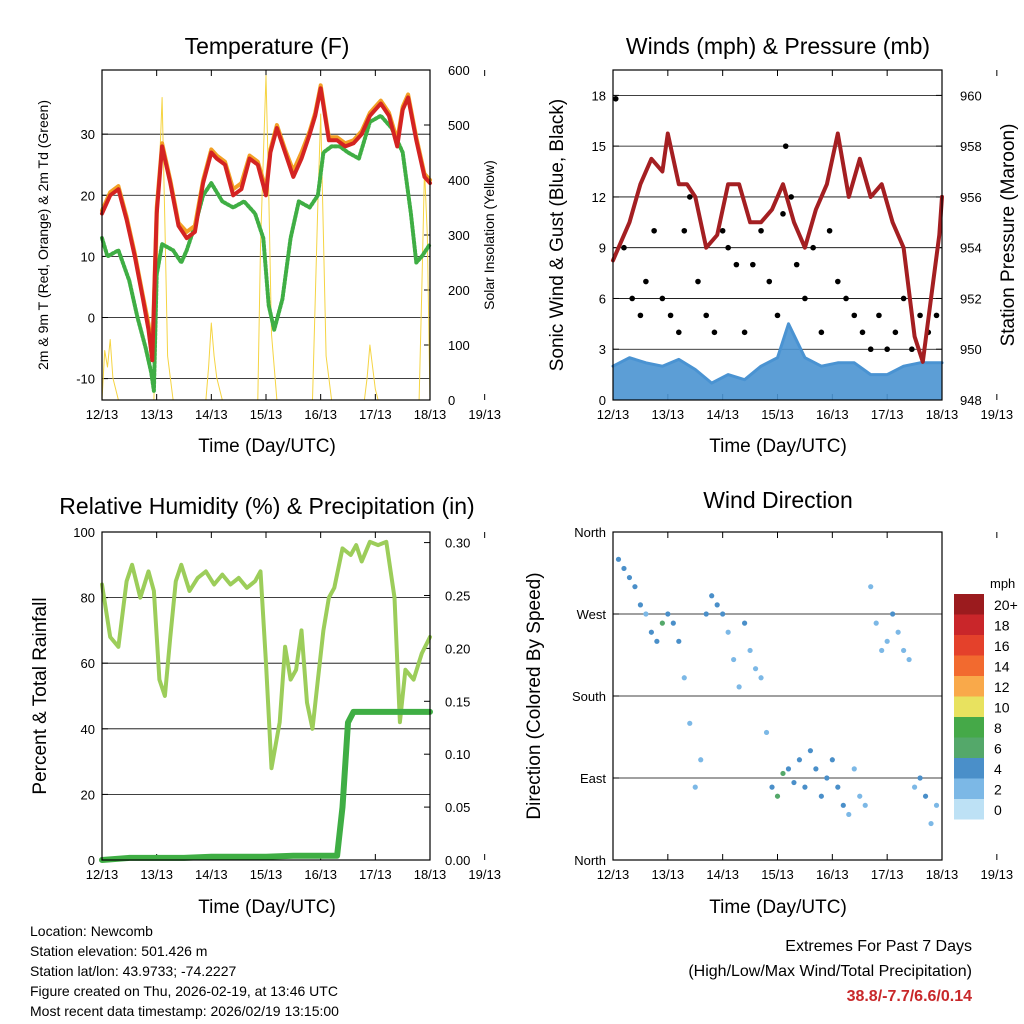  What do you see at coordinates (602, 349) in the screenshot?
I see `y-tick-label: 3` at bounding box center [602, 349].